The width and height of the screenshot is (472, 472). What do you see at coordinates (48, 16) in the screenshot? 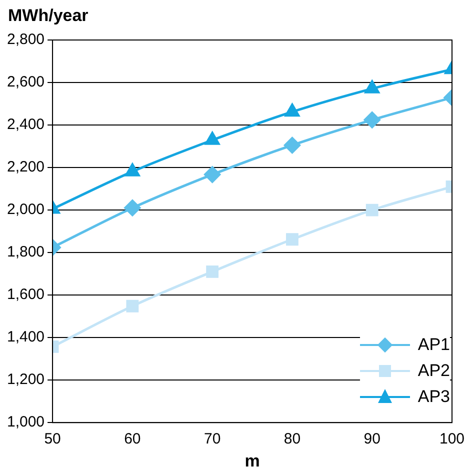
I see `y-axis-title: MWh/year` at bounding box center [48, 16].